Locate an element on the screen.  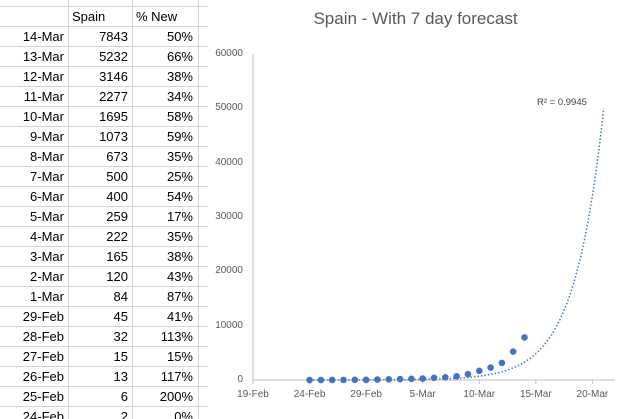
spain-cell: 7843 is located at coordinates (113, 36).